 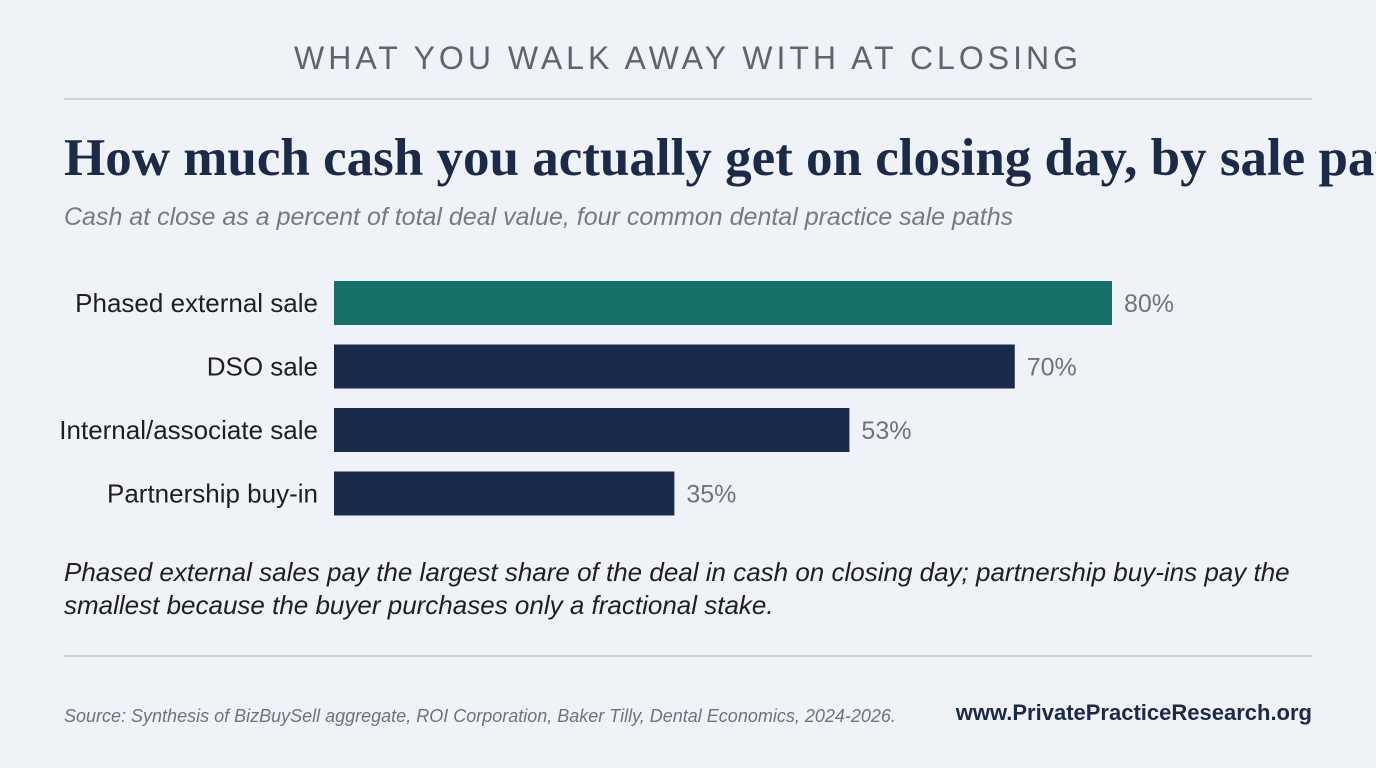 What do you see at coordinates (711, 495) in the screenshot?
I see `value-label: 35%` at bounding box center [711, 495].